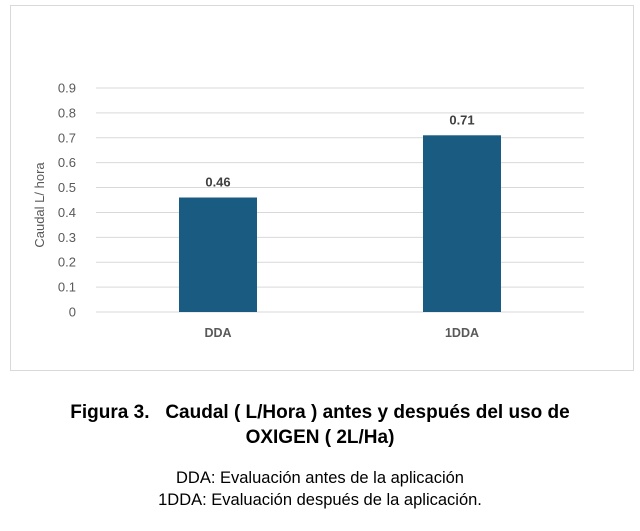  I want to click on y-tick-label: 0.9, so click(67, 88).